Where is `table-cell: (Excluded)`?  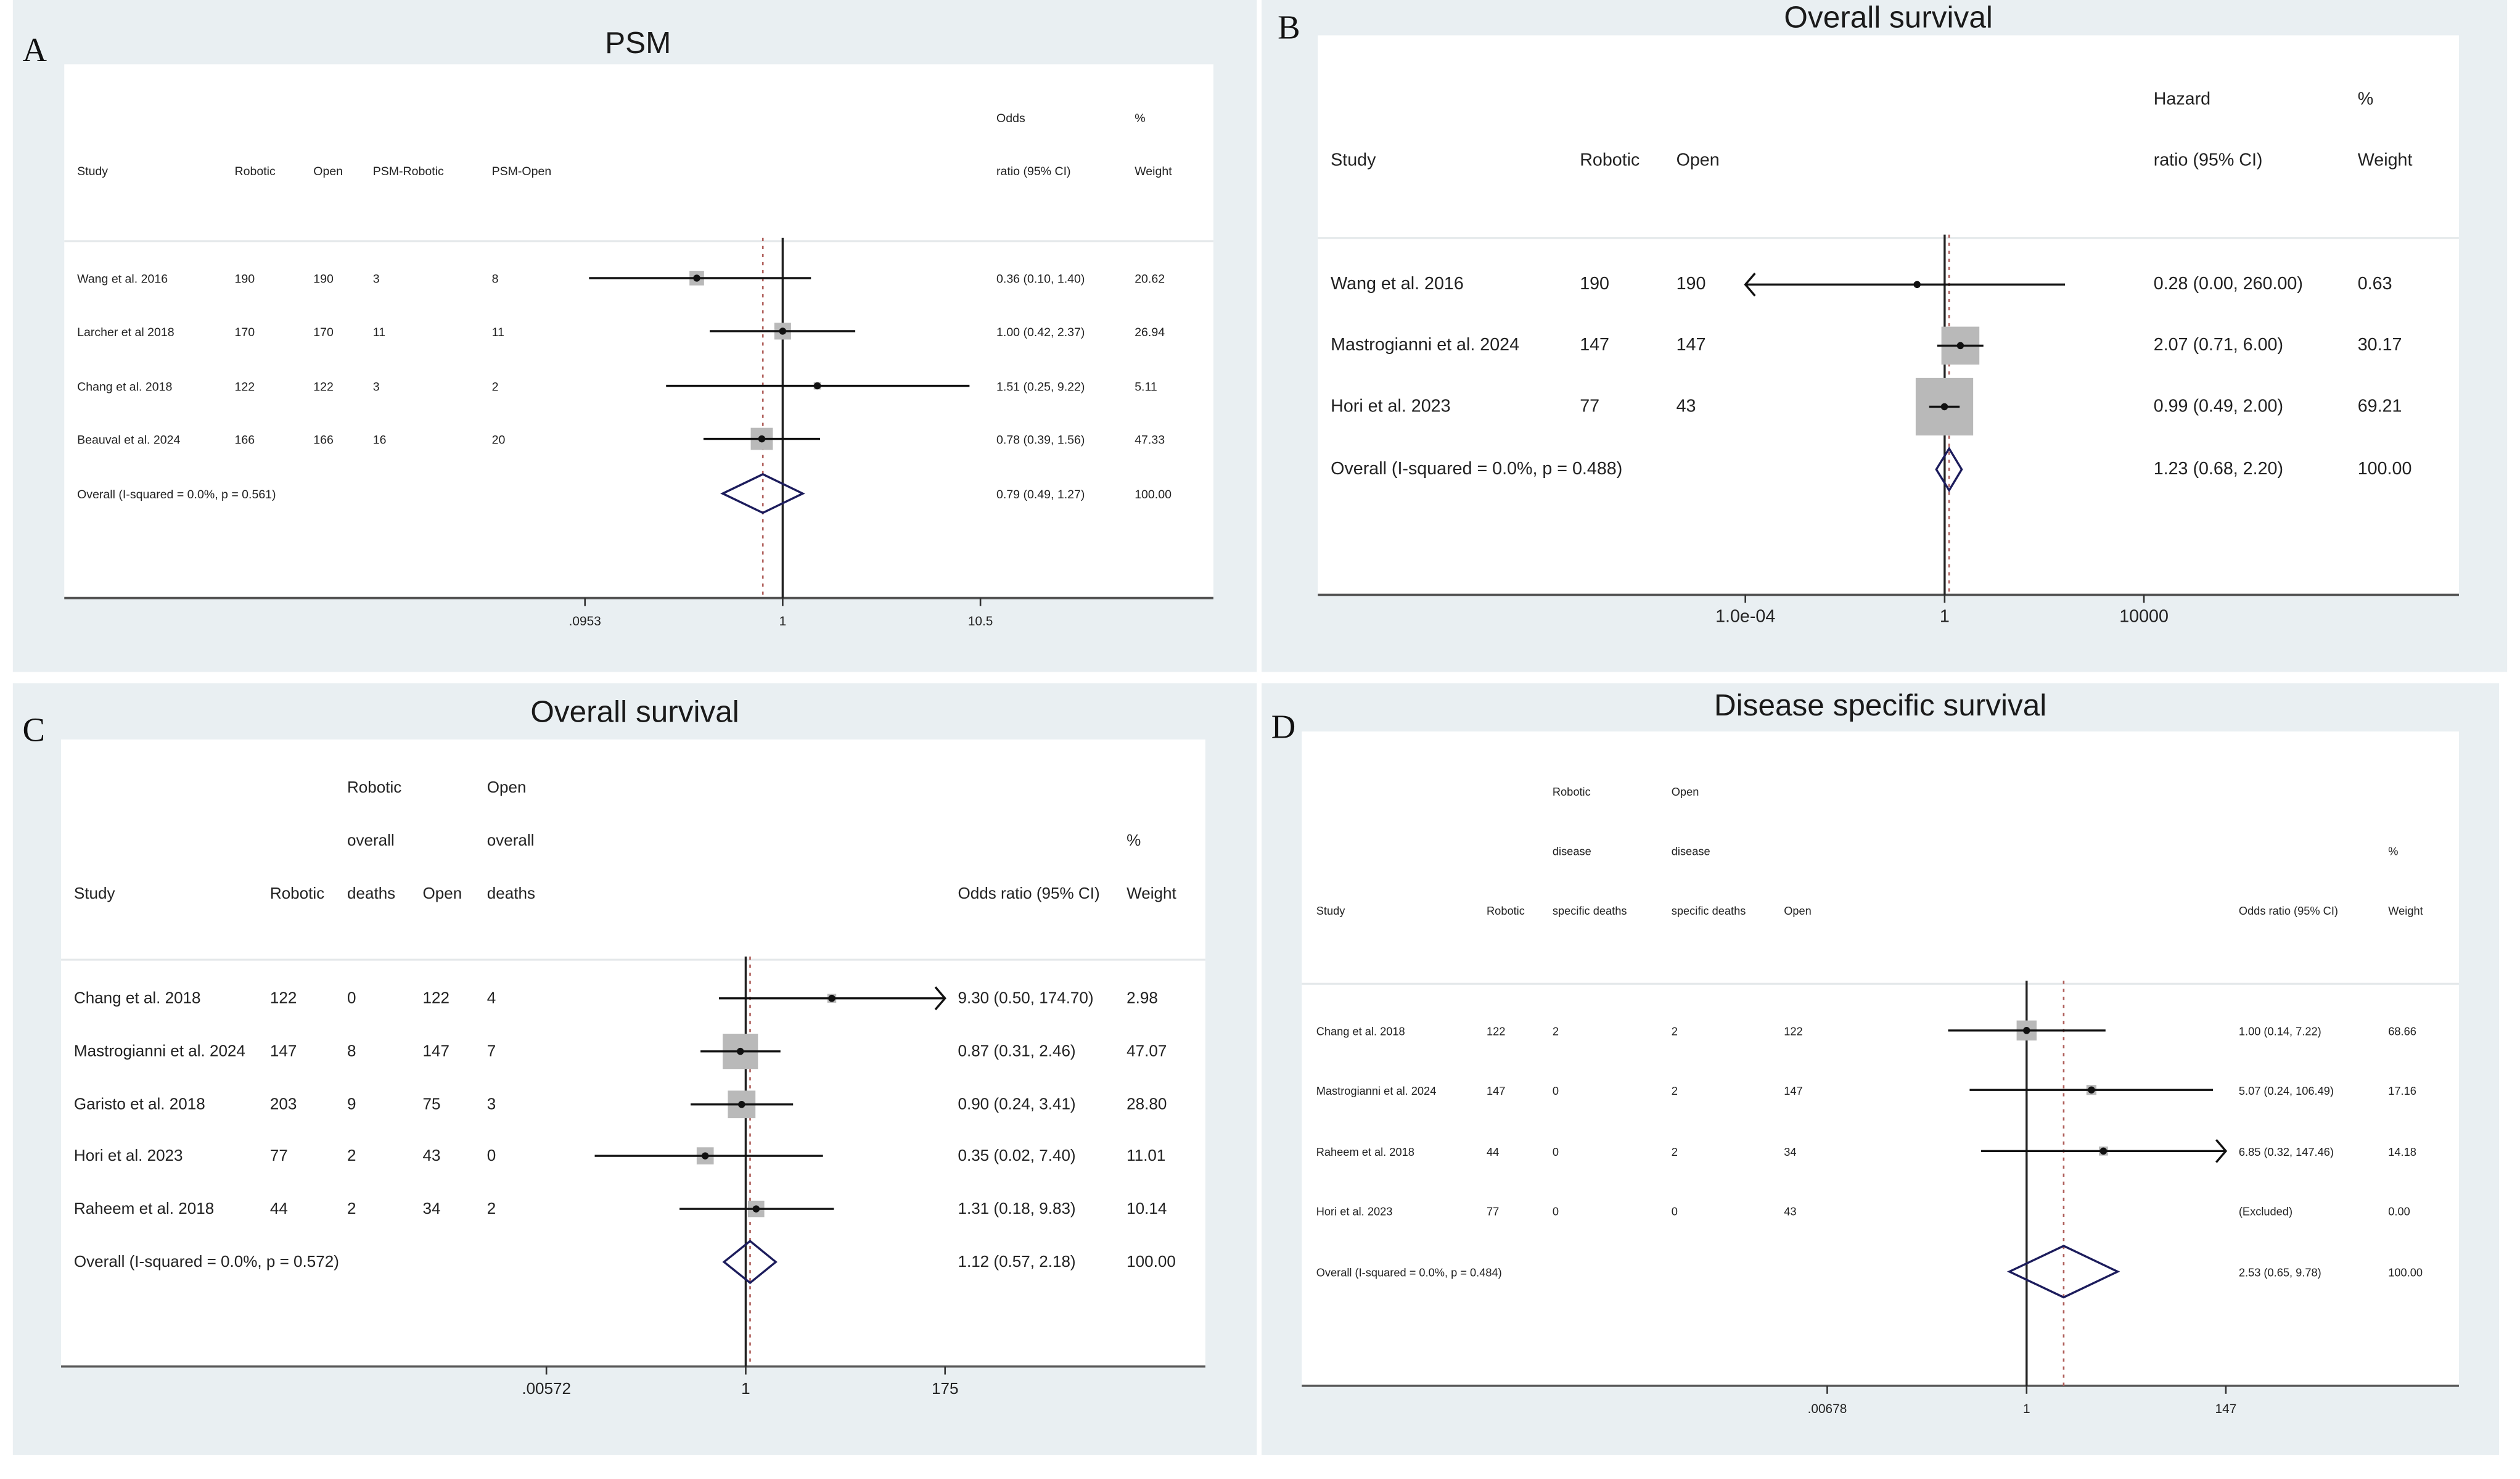 table-cell: (Excluded) is located at coordinates (2265, 1211).